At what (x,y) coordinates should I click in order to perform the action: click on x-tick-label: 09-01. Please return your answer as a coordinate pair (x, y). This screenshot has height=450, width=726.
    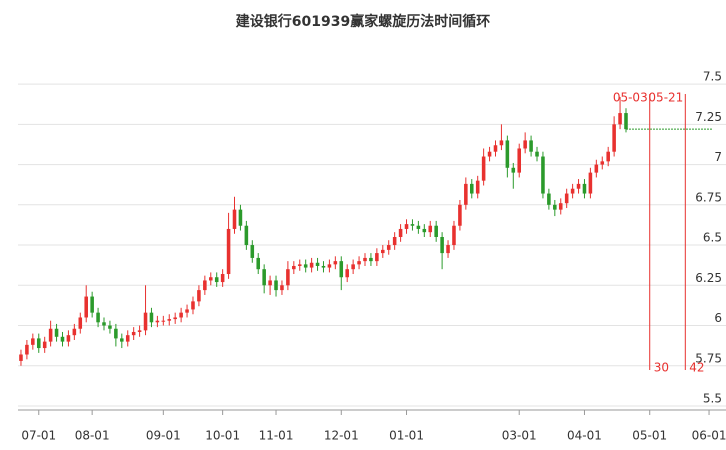
    Looking at the image, I should click on (163, 436).